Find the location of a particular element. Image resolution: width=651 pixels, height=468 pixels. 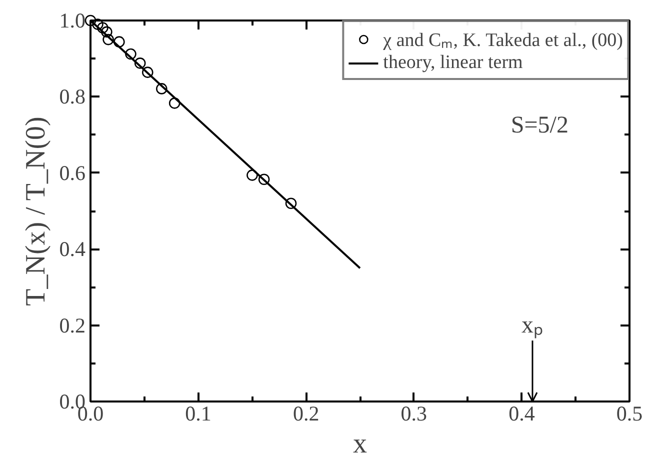

legend-label: theory, linear term is located at coordinates (453, 63).